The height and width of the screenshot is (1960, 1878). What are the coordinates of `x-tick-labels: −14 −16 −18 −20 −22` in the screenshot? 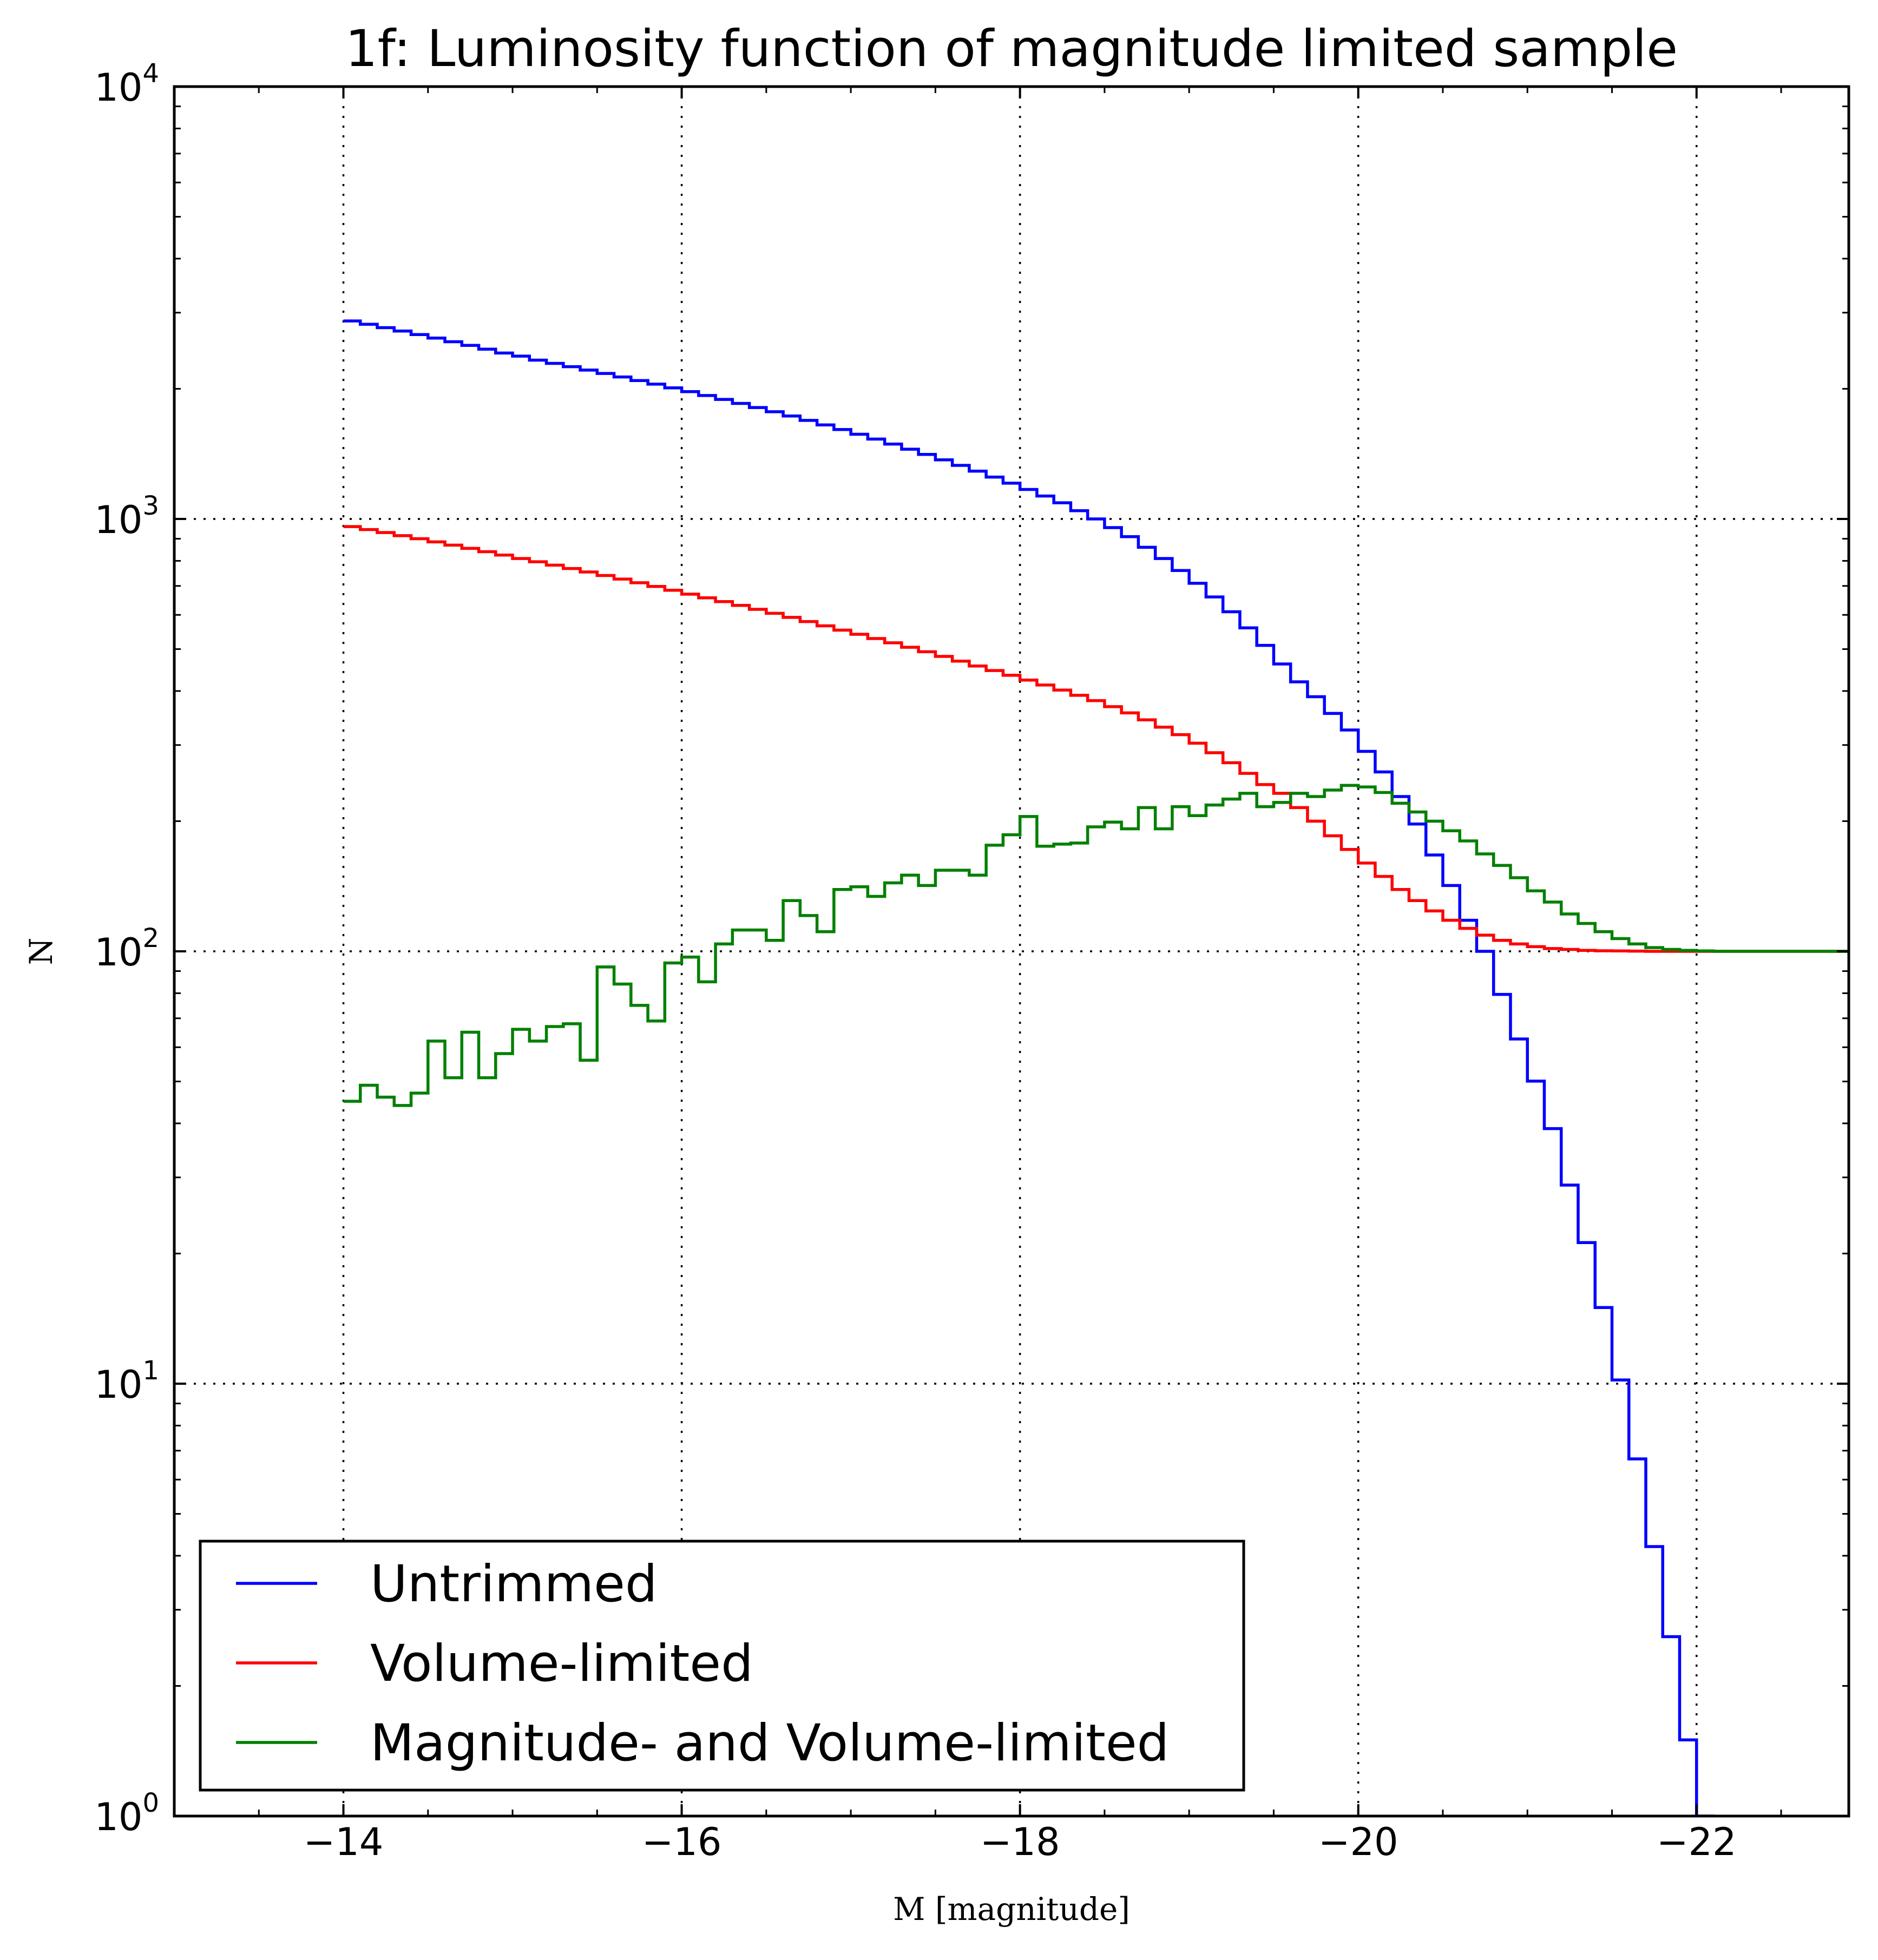 It's located at (1020, 1842).